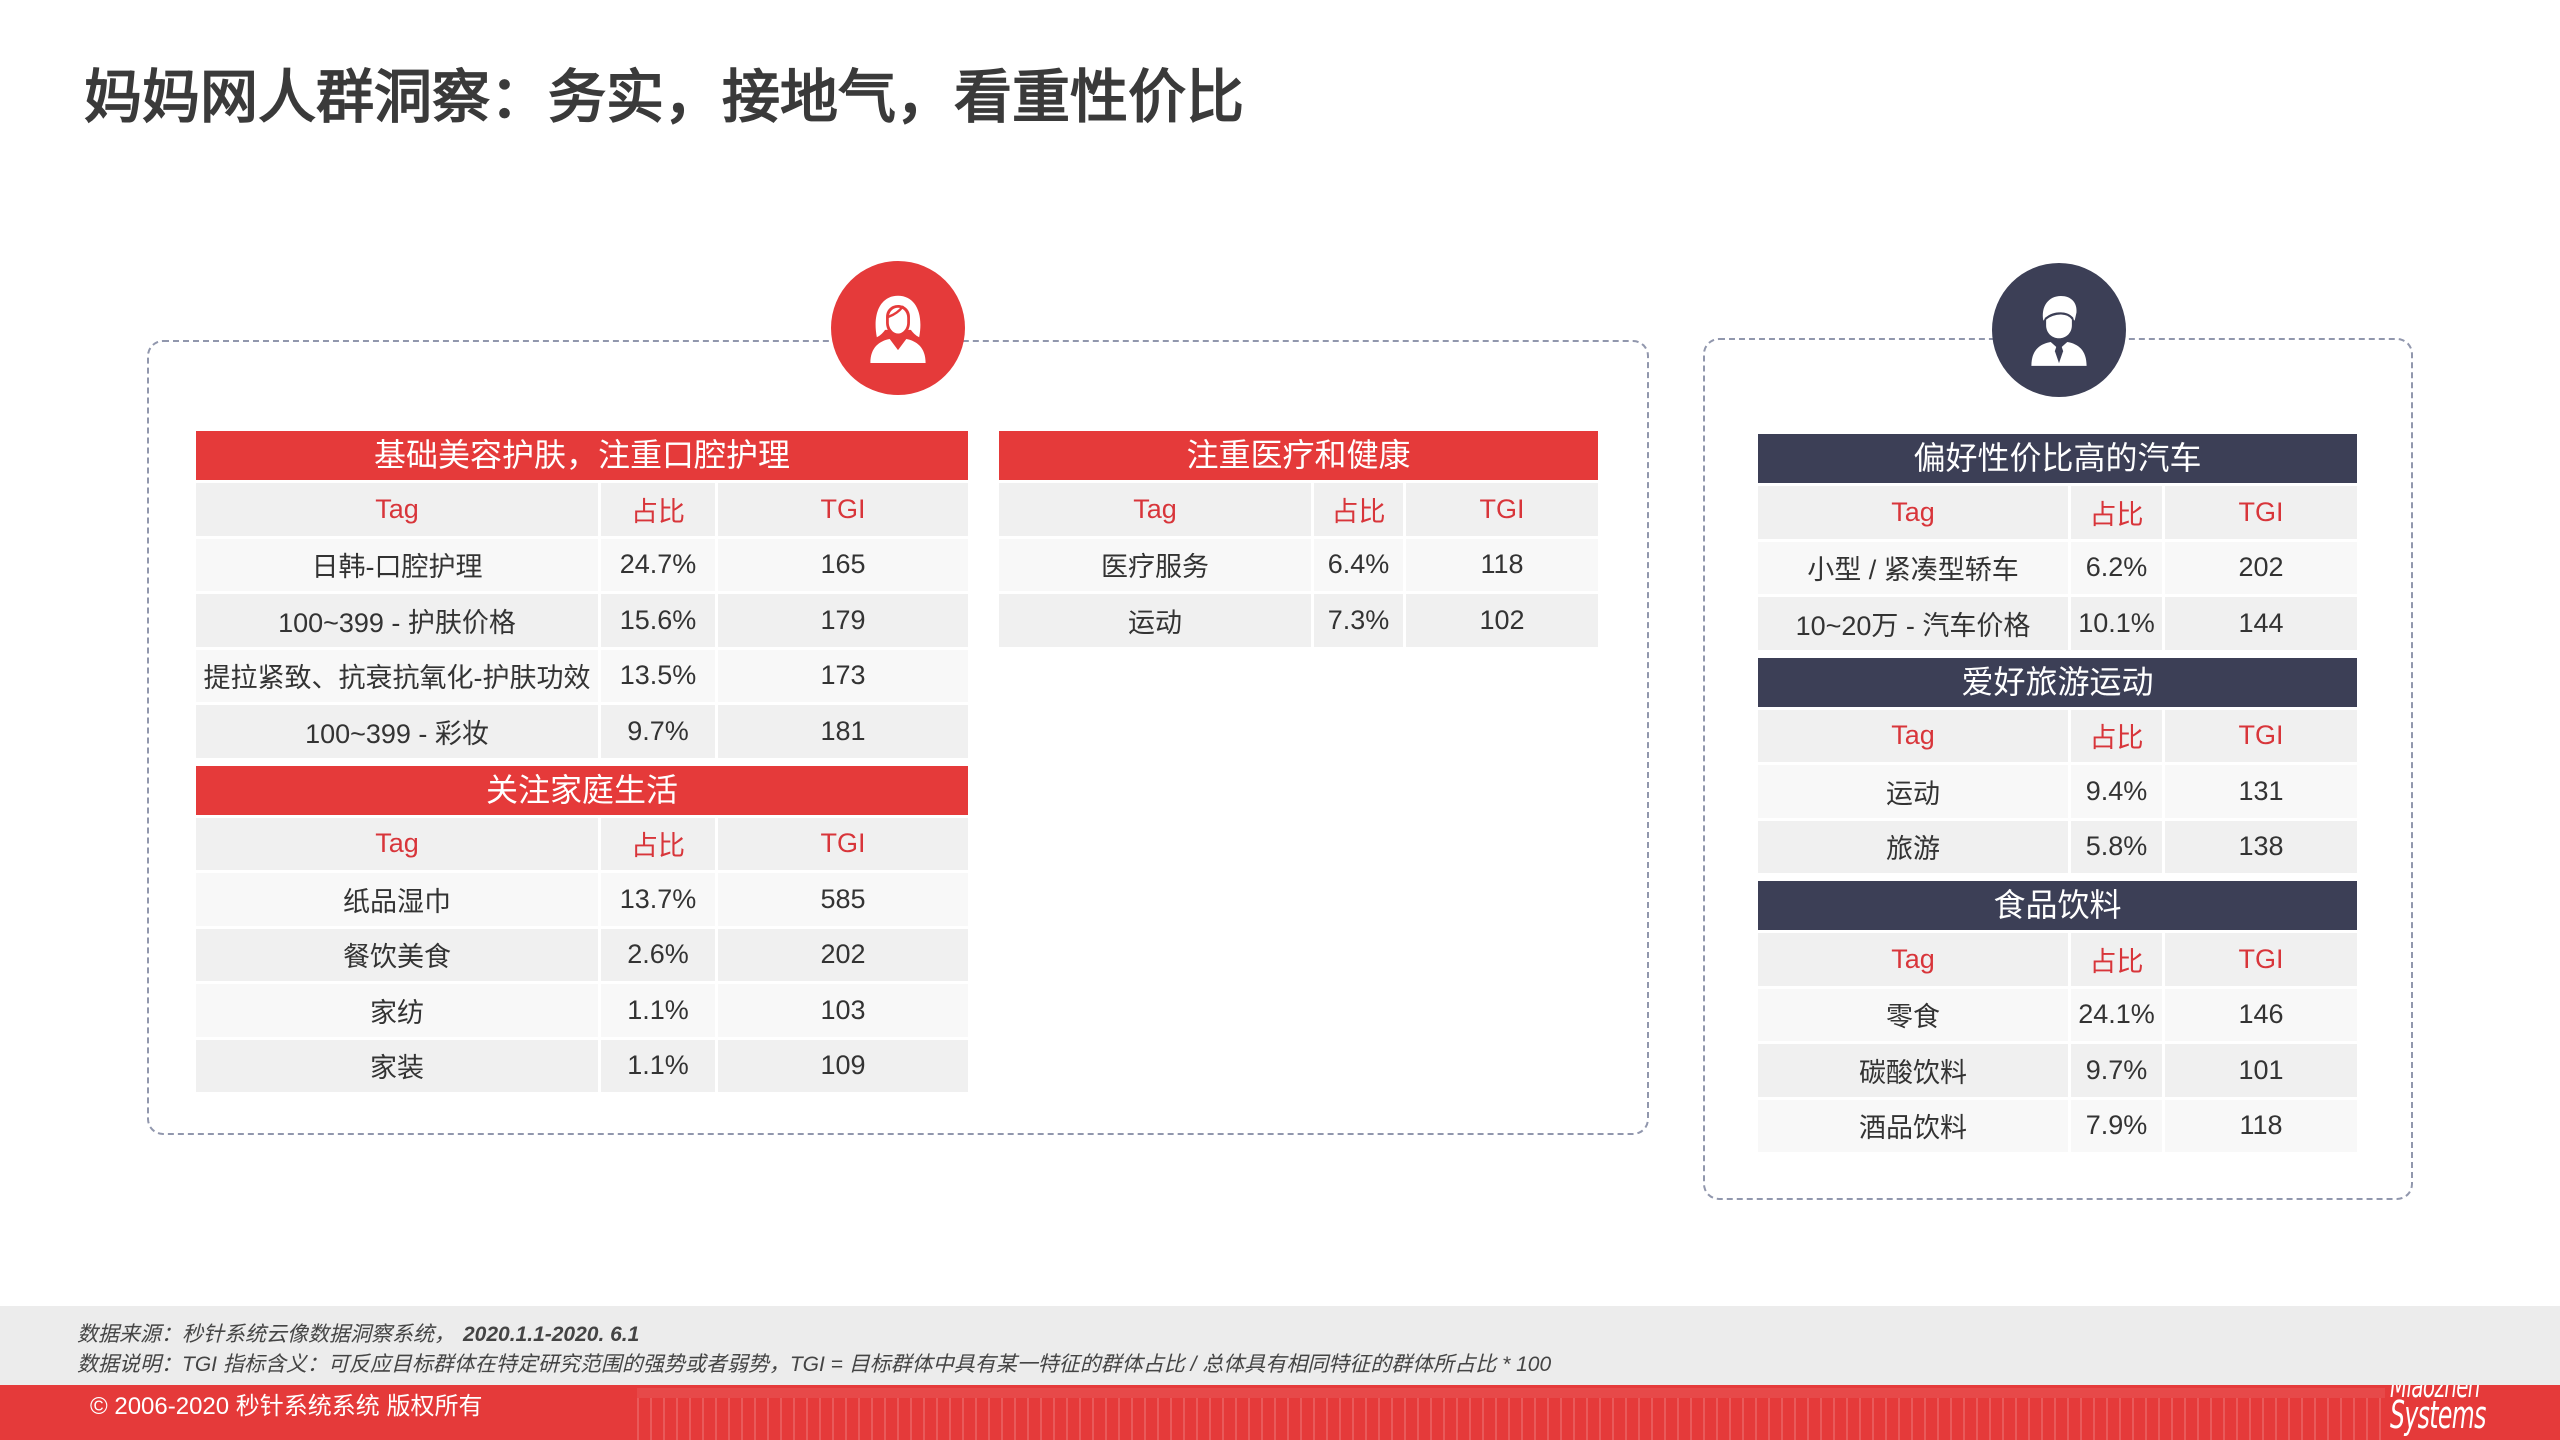 This screenshot has width=2560, height=1440. What do you see at coordinates (2261, 846) in the screenshot?
I see `tgi-cell: 138` at bounding box center [2261, 846].